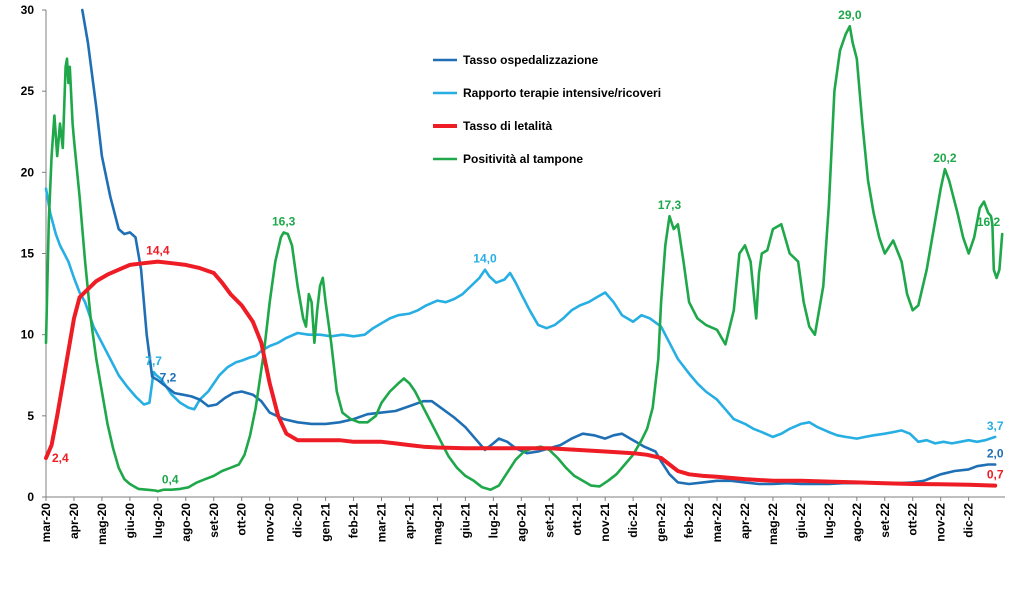 This screenshot has width=1024, height=609. Describe the element at coordinates (242, 519) in the screenshot. I see `x-tick-label: ott-20` at that location.